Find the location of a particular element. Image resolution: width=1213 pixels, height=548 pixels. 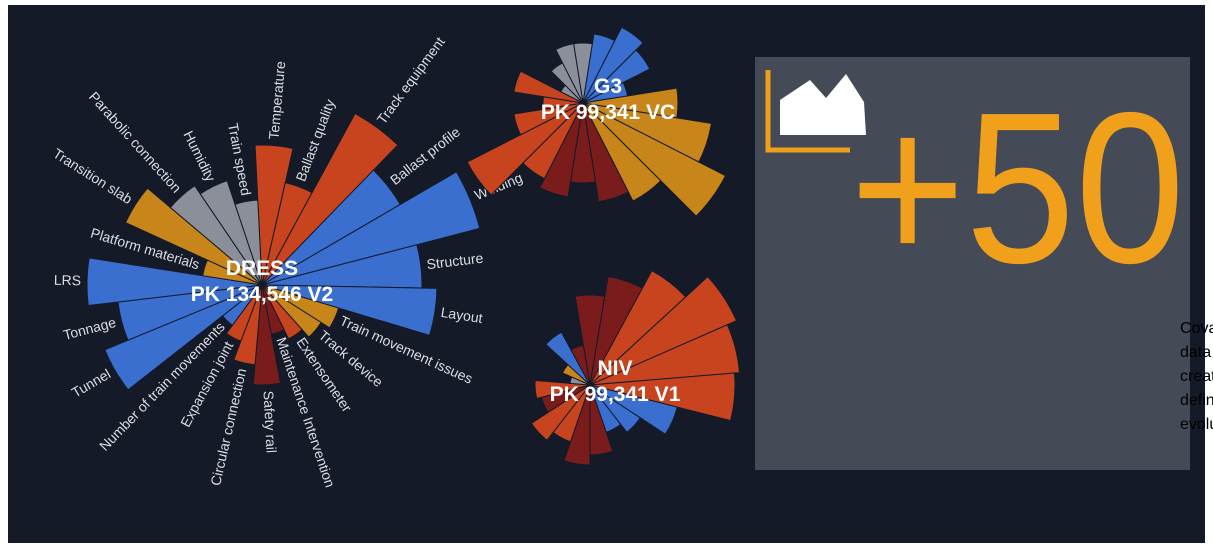

category-label: Temperature is located at coordinates (276, 100).